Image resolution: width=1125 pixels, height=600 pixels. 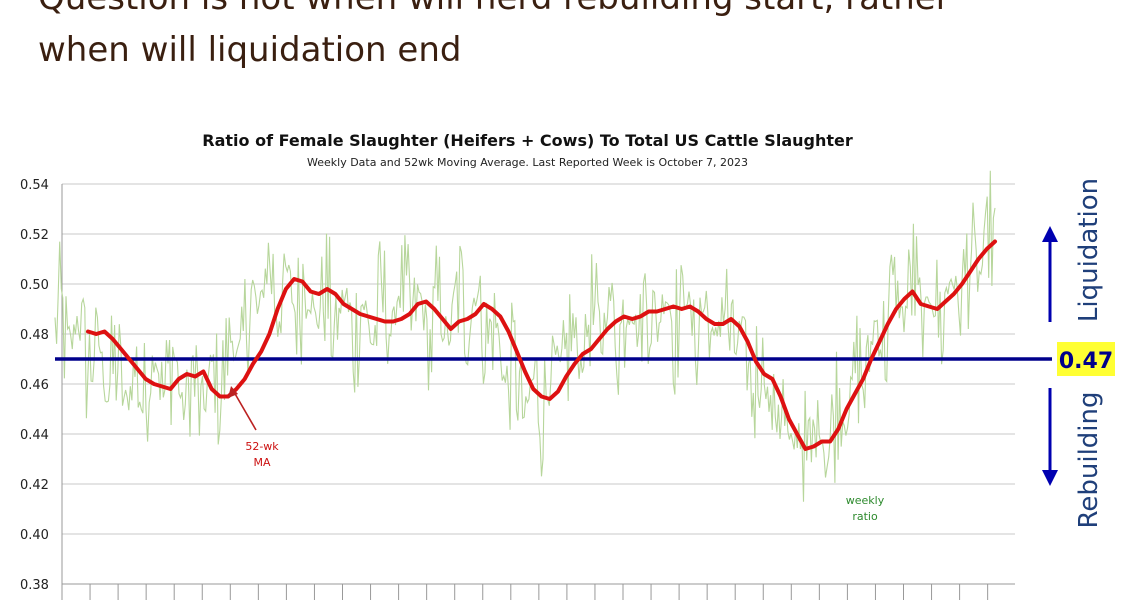 I want to click on y-tick-label: 0.38, so click(x=34, y=585).